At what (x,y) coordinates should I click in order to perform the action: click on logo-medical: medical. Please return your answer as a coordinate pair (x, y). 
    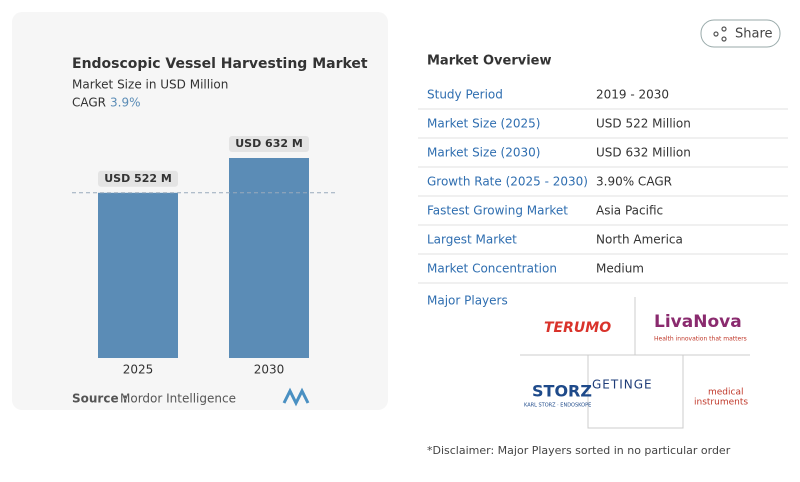
    Looking at the image, I should click on (725, 393).